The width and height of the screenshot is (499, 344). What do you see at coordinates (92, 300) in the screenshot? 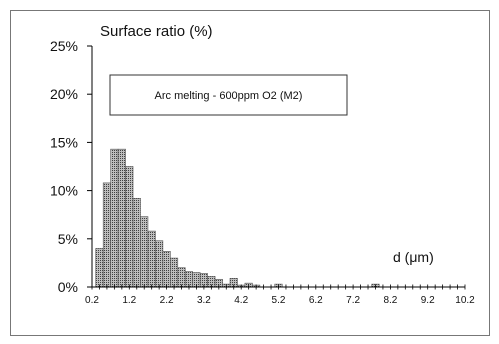
I see `x-tick-label: 0.2` at bounding box center [92, 300].